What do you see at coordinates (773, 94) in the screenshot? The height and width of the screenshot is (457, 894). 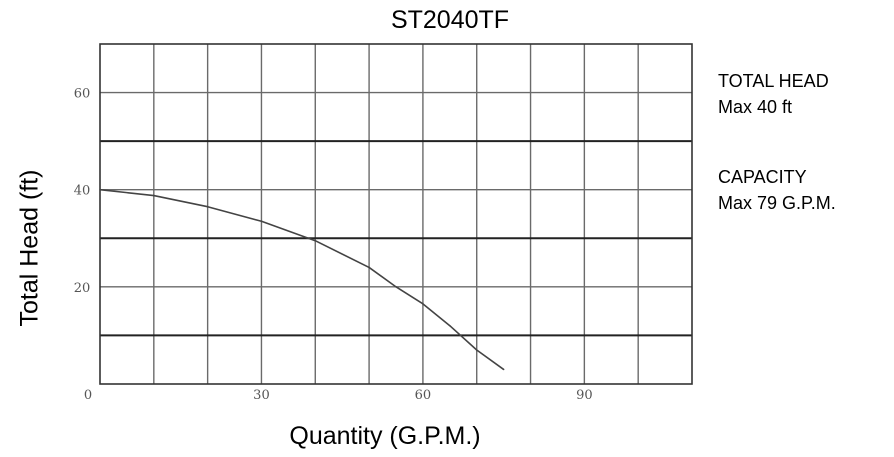 I see `total-head-annotation: TOTAL HEAD Max 40 ft` at bounding box center [773, 94].